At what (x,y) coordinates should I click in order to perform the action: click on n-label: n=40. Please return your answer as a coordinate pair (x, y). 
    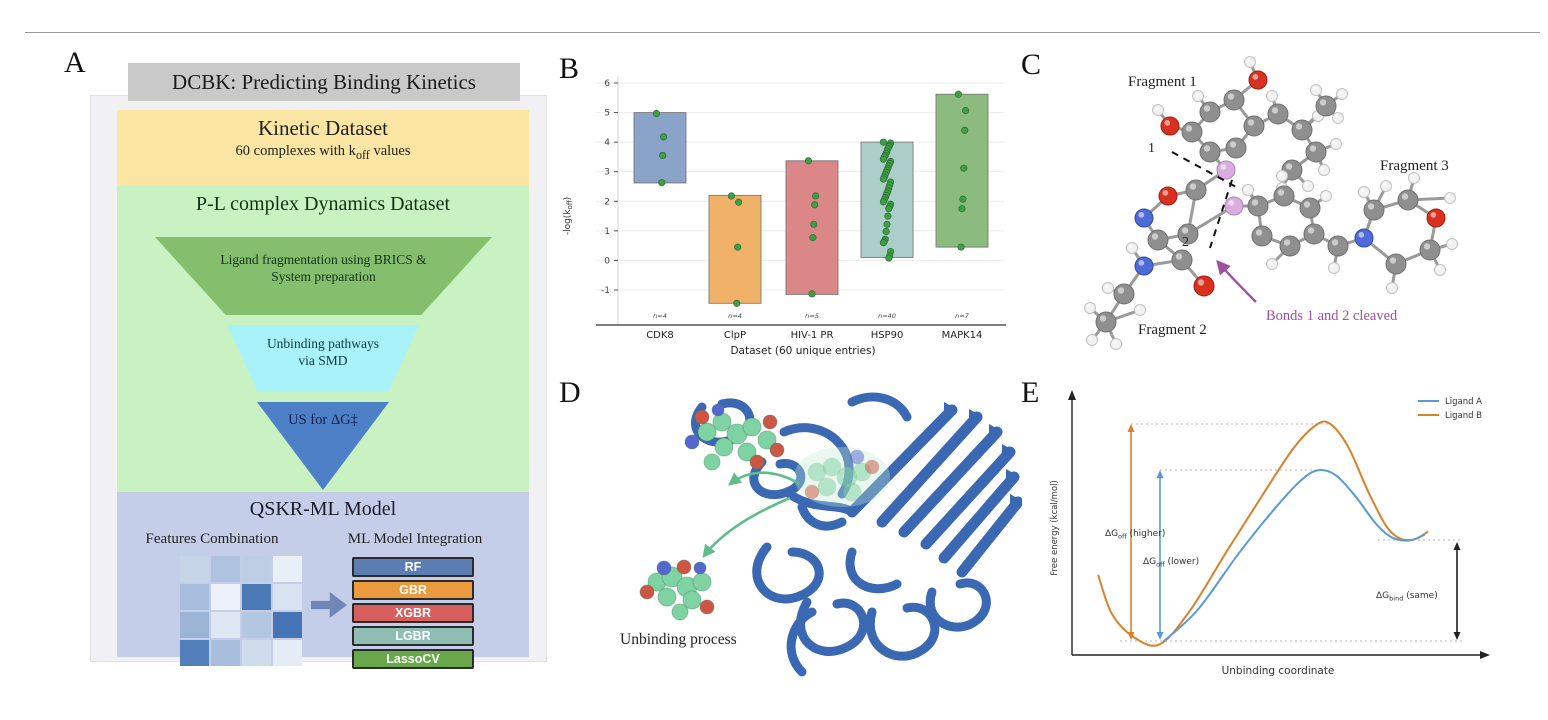
    Looking at the image, I should click on (887, 316).